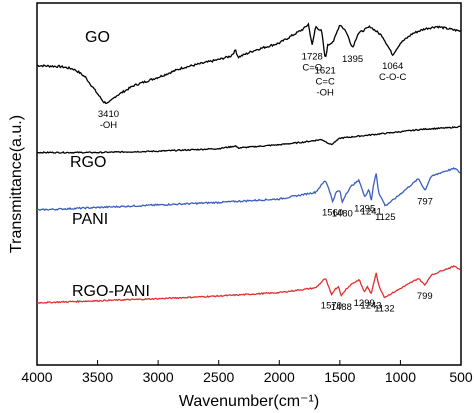 This screenshot has height=413, width=474. What do you see at coordinates (248, 139) in the screenshot?
I see `series-line-rgo` at bounding box center [248, 139].